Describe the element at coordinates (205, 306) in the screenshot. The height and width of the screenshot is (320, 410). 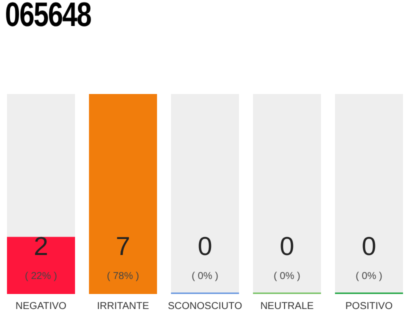
I see `x-tick-label: SCONOSCIUTO` at that location.